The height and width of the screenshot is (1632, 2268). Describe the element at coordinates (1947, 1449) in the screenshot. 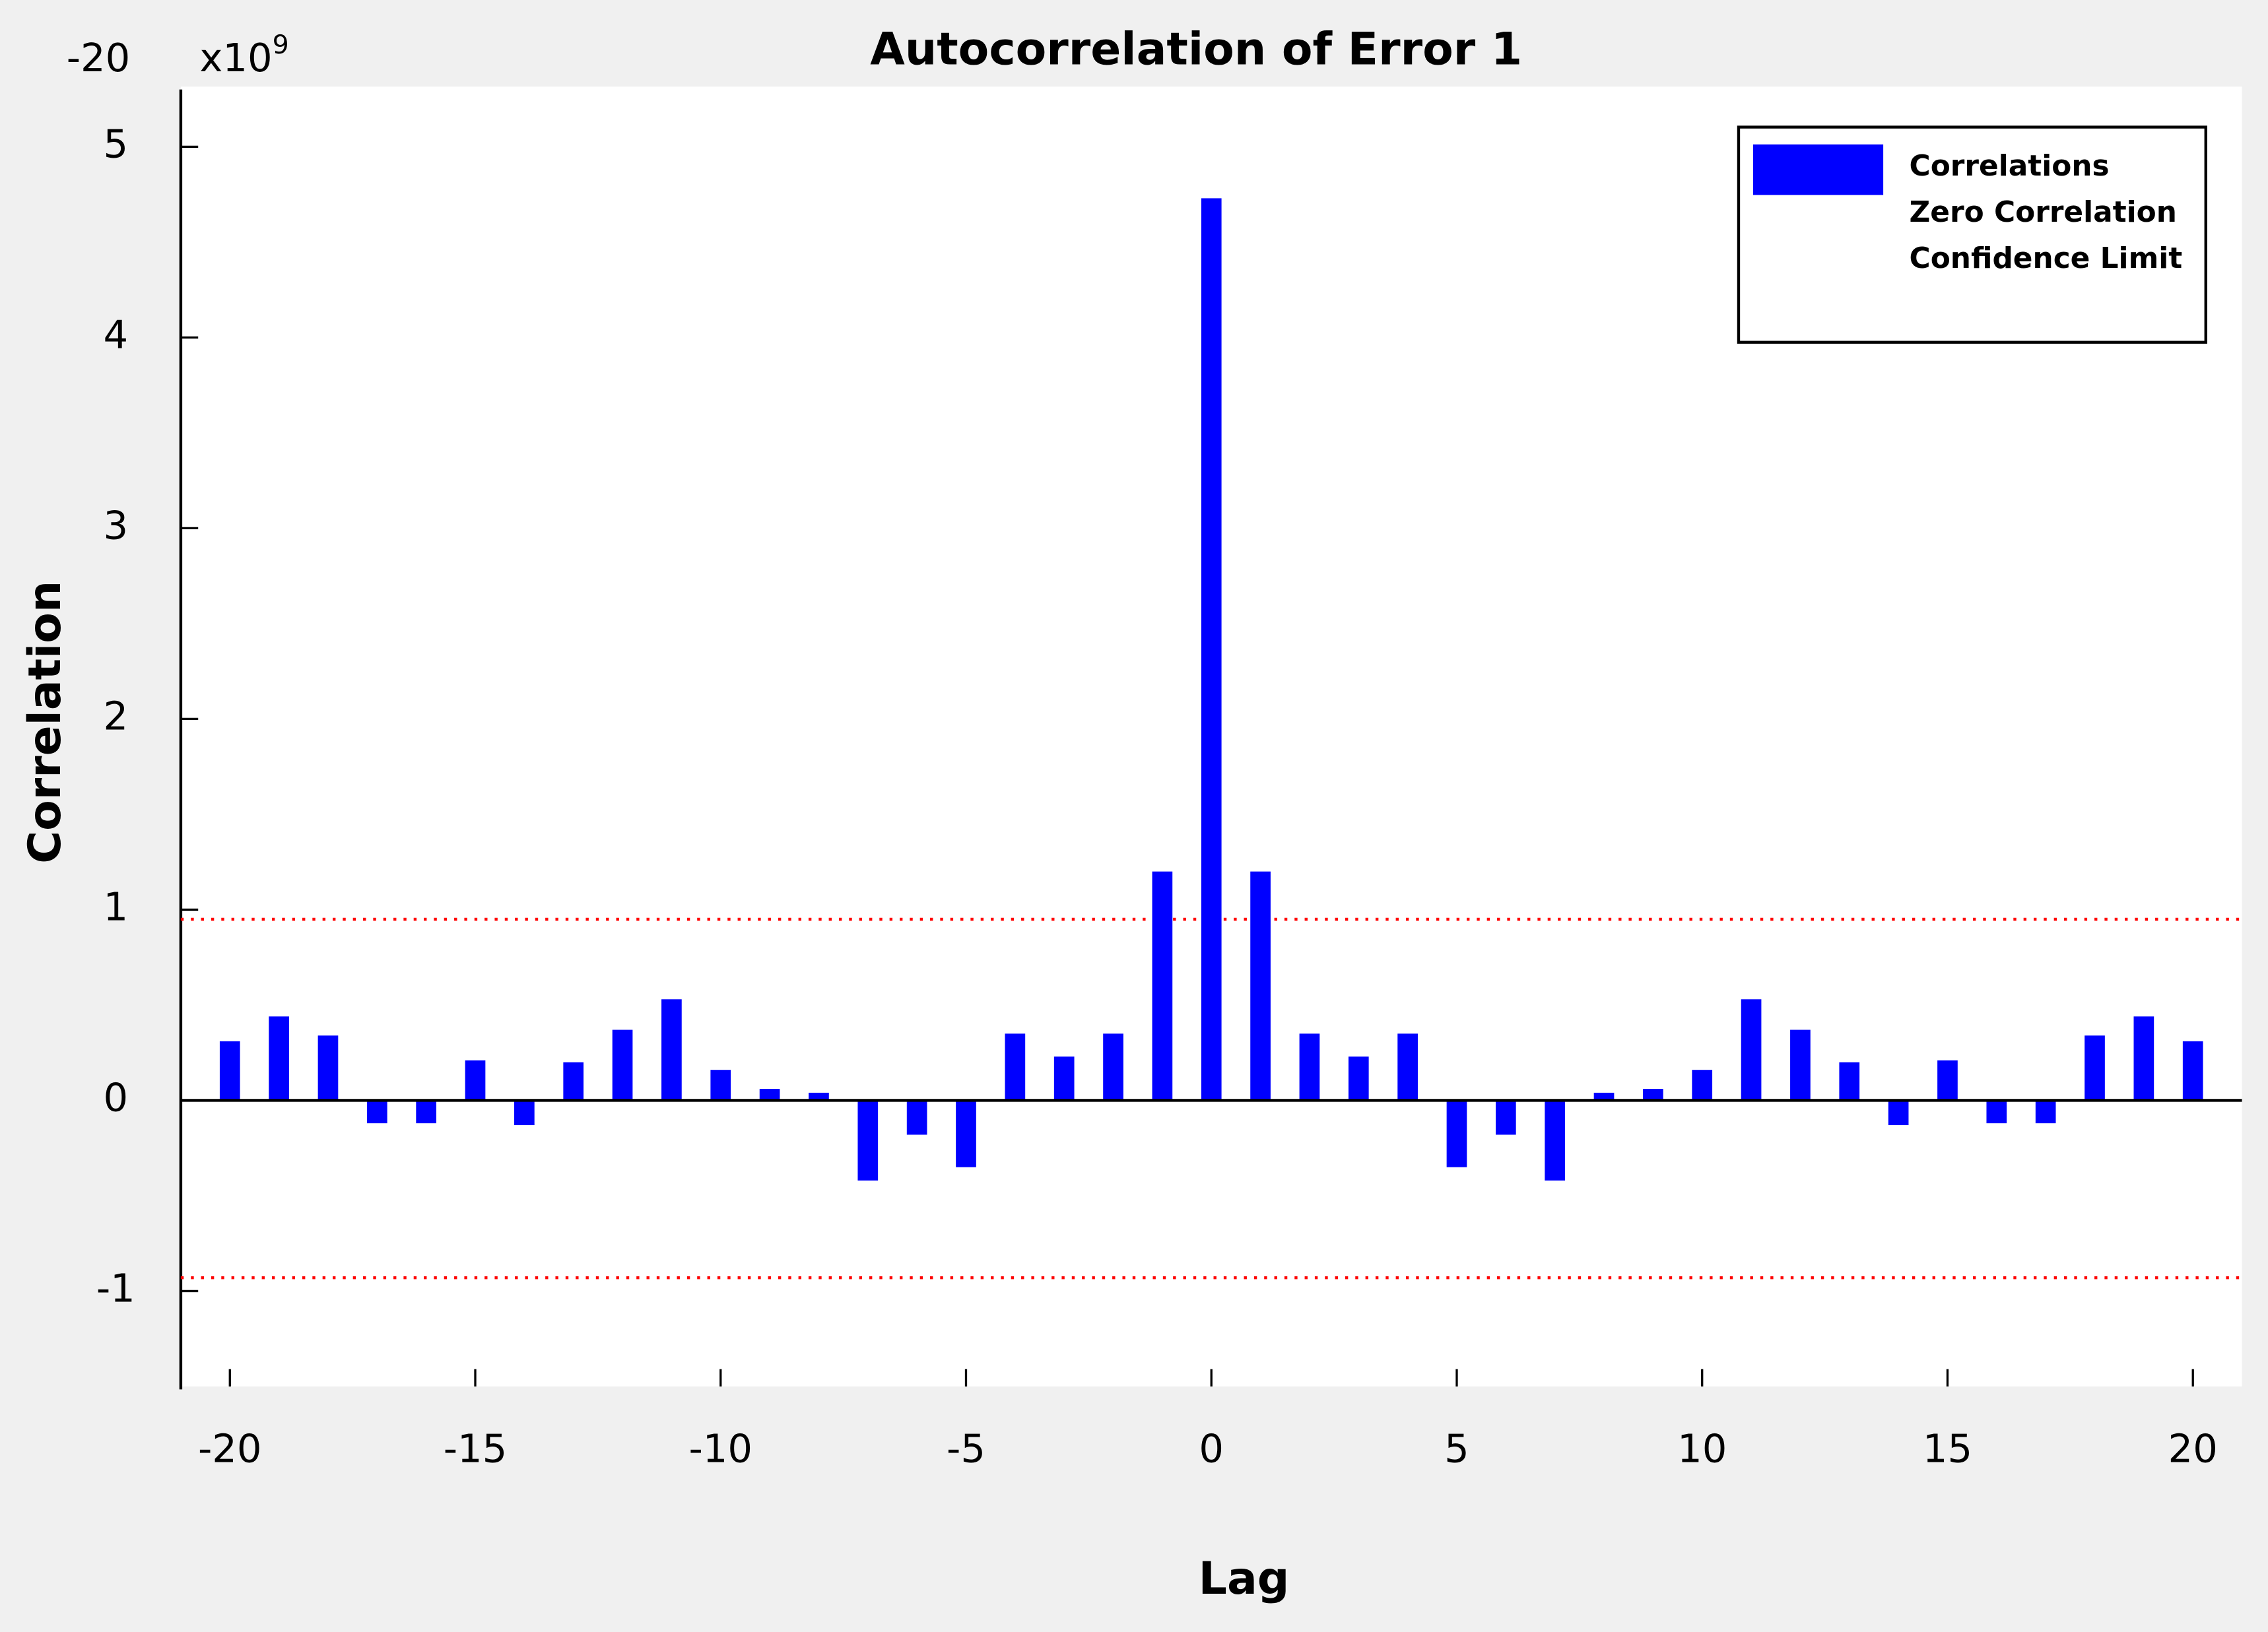

I see `x-tick-label: 15` at that location.